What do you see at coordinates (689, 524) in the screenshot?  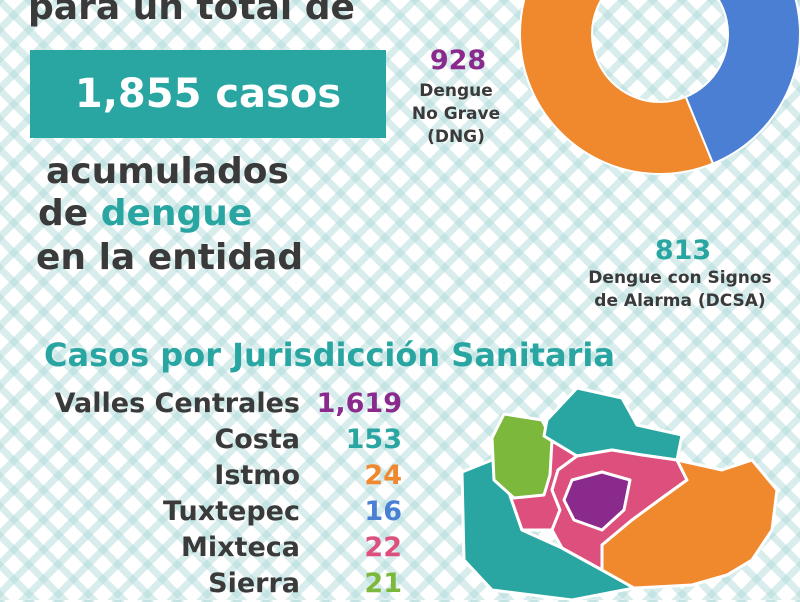 I see `map-region-istmo` at bounding box center [689, 524].